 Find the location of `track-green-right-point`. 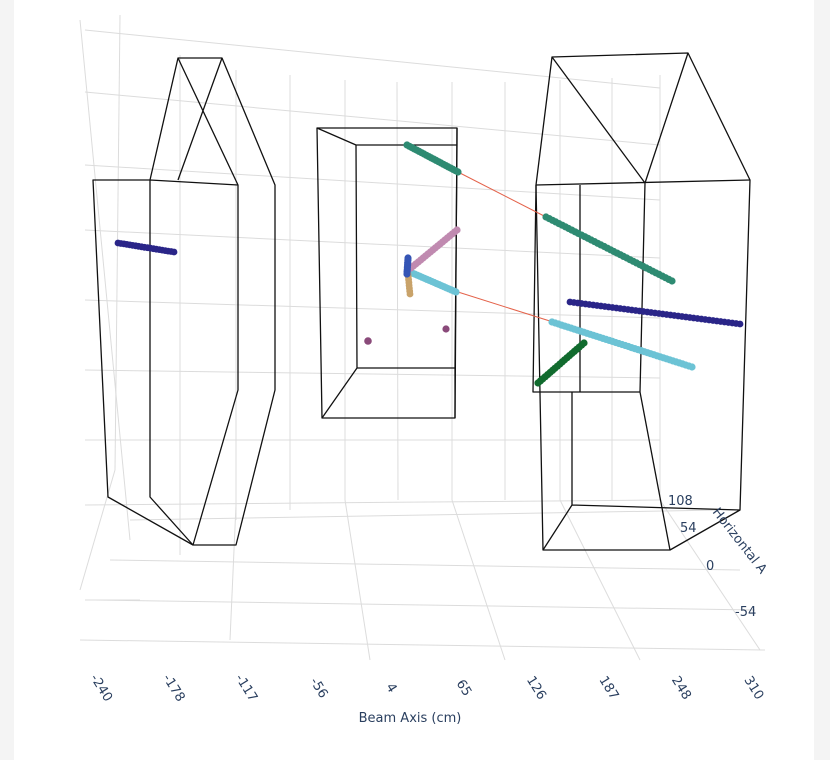

track-green-right-point is located at coordinates (672, 281).